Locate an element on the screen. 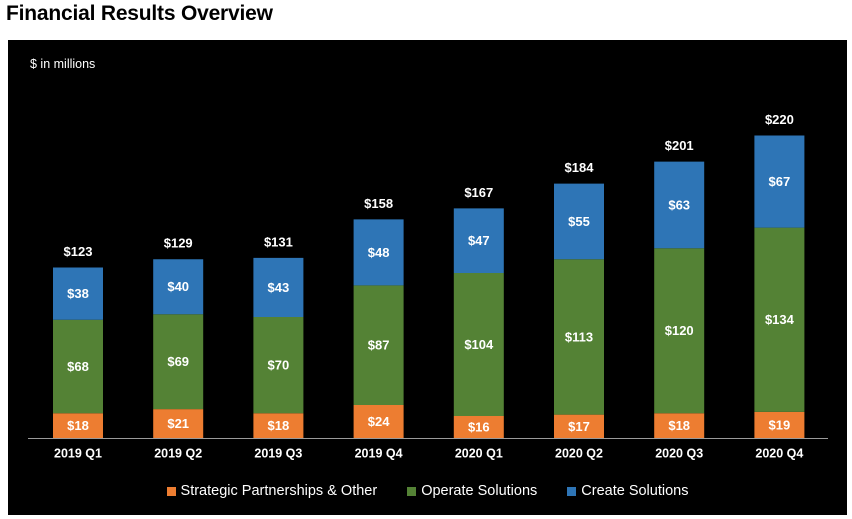 The image size is (852, 519). data-label-2-5: $55 is located at coordinates (579, 221).